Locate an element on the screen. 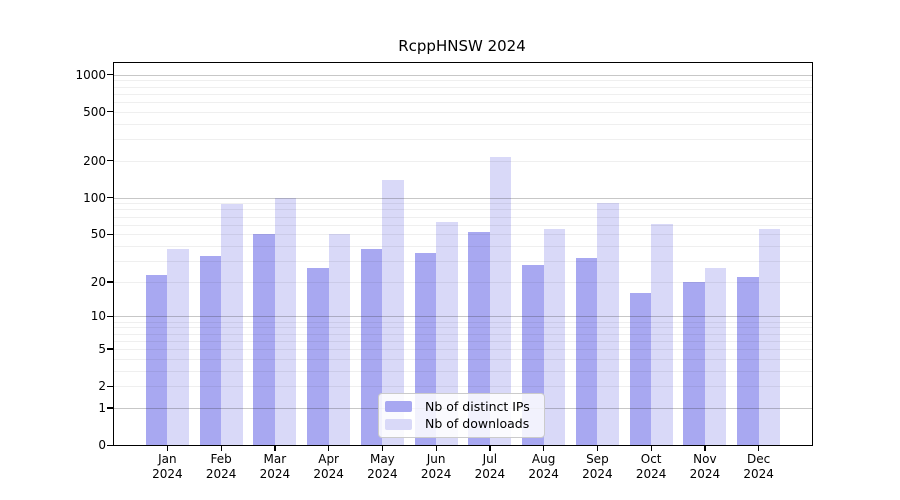 The width and height of the screenshot is (900, 500). bar-jun-downloads is located at coordinates (447, 333).